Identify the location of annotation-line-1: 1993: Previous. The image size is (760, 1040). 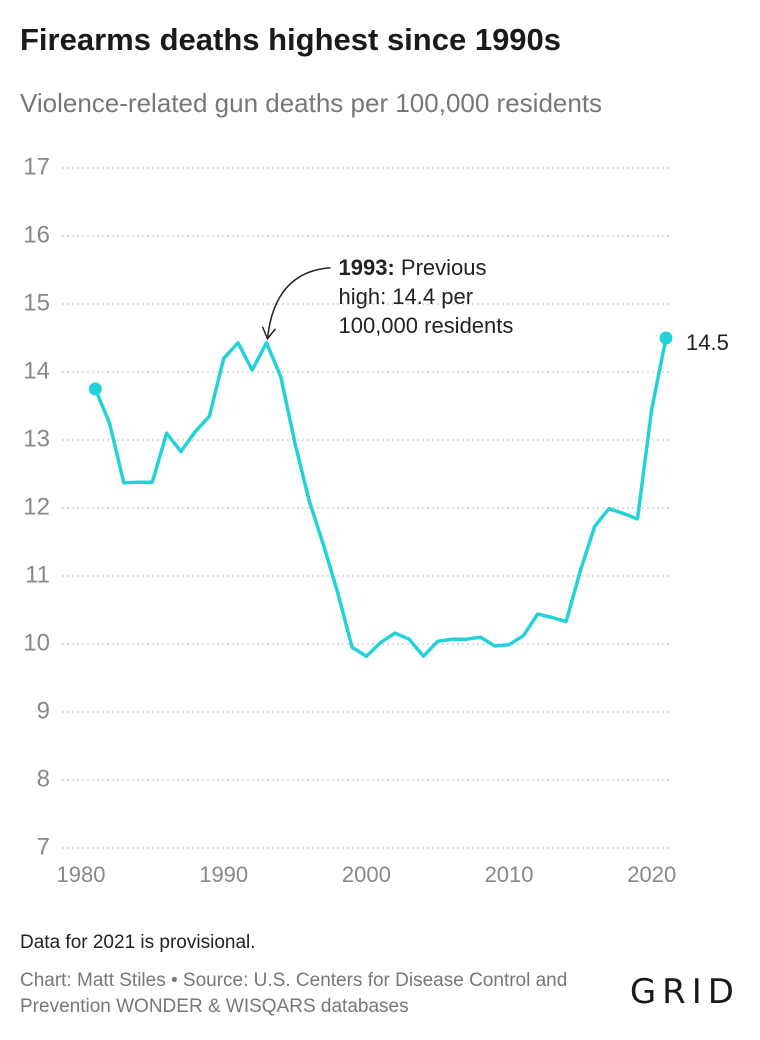
(415, 267).